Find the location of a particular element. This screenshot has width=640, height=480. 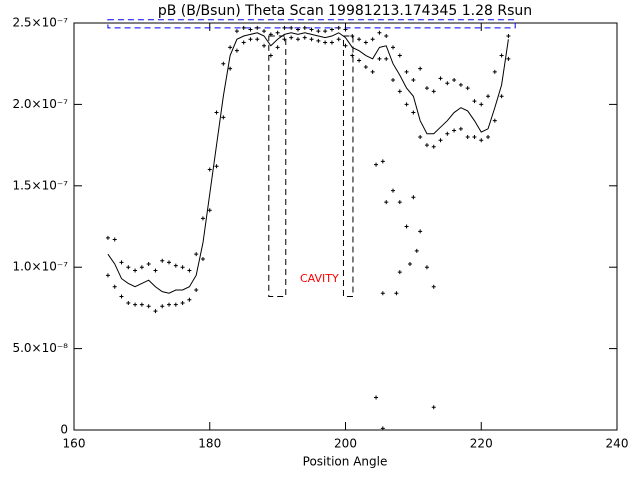

y-tick-label: 0 is located at coordinates (64, 430).